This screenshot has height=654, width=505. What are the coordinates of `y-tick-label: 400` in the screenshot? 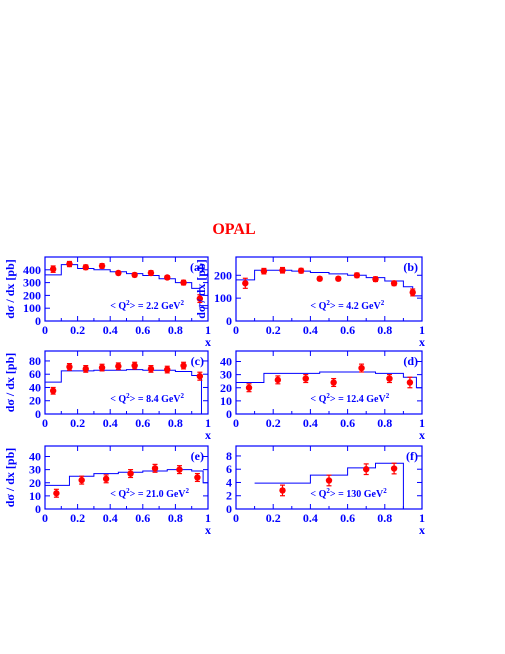 It's located at (32, 270).